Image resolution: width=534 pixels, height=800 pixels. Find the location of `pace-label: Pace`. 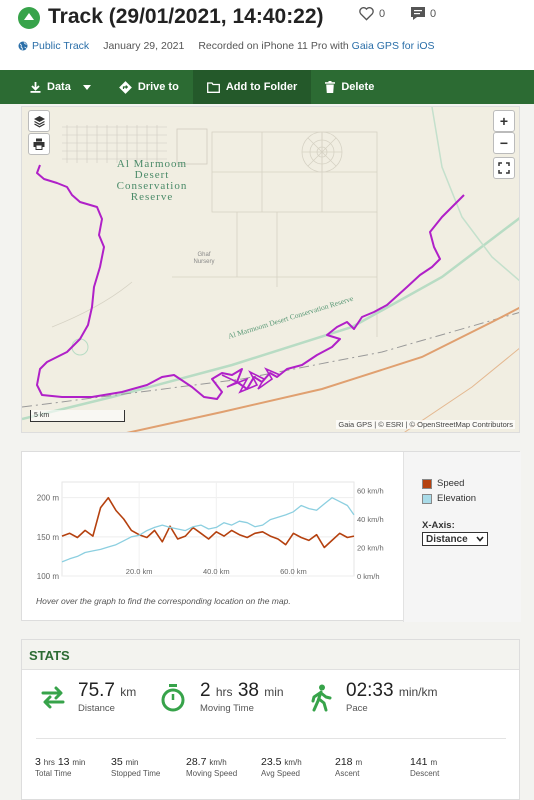

pace-label: Pace is located at coordinates (357, 708).